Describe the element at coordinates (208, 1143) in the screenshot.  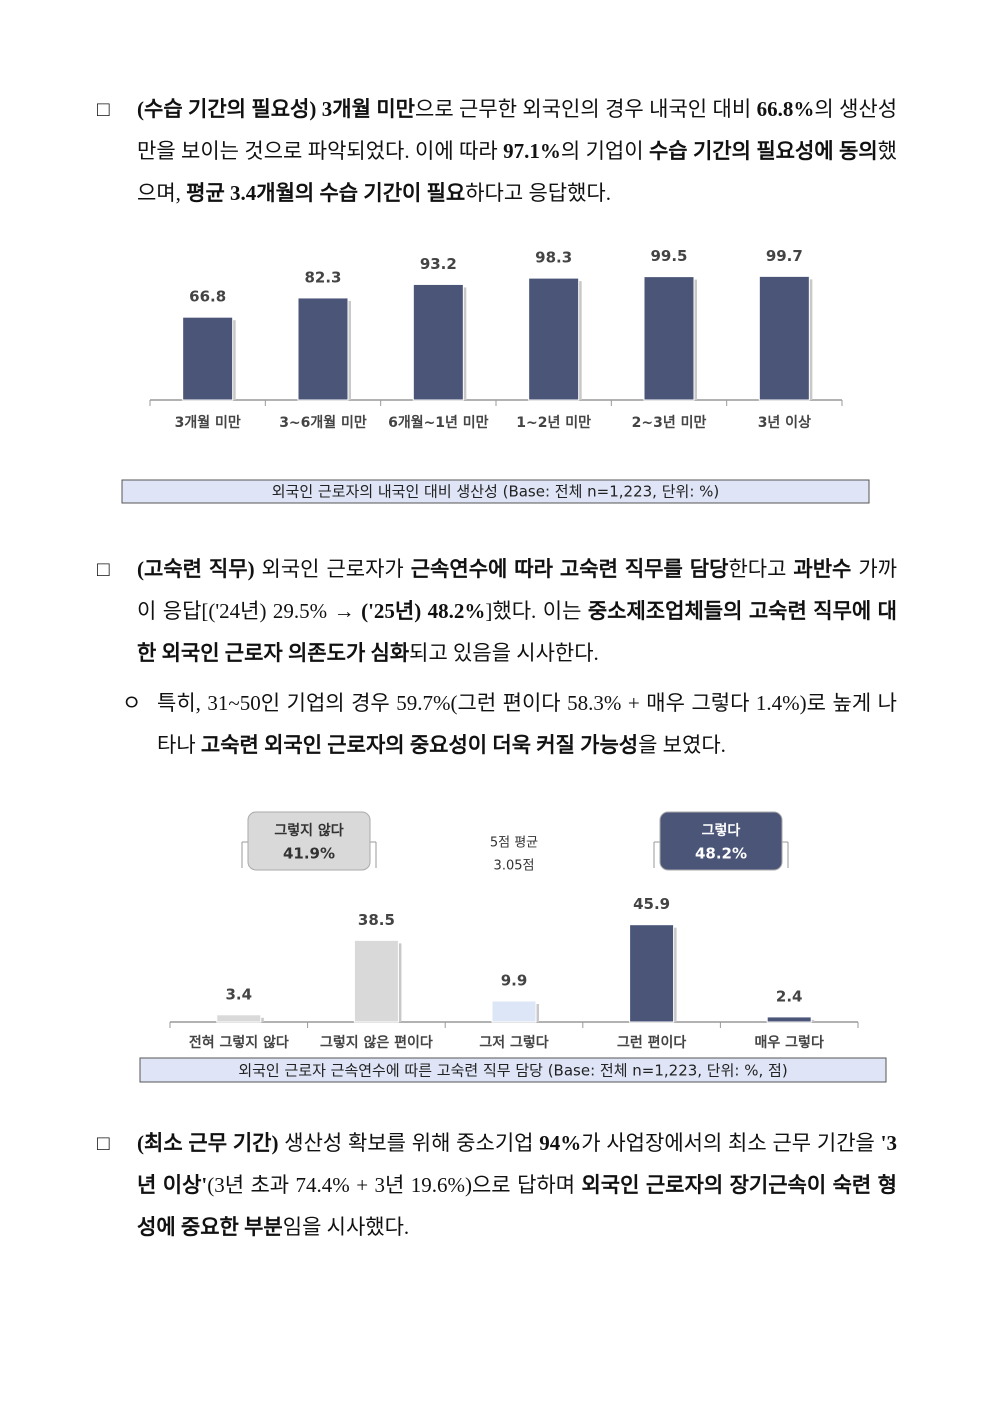
I see `bold-text: (최소 근무 기간)` at that location.